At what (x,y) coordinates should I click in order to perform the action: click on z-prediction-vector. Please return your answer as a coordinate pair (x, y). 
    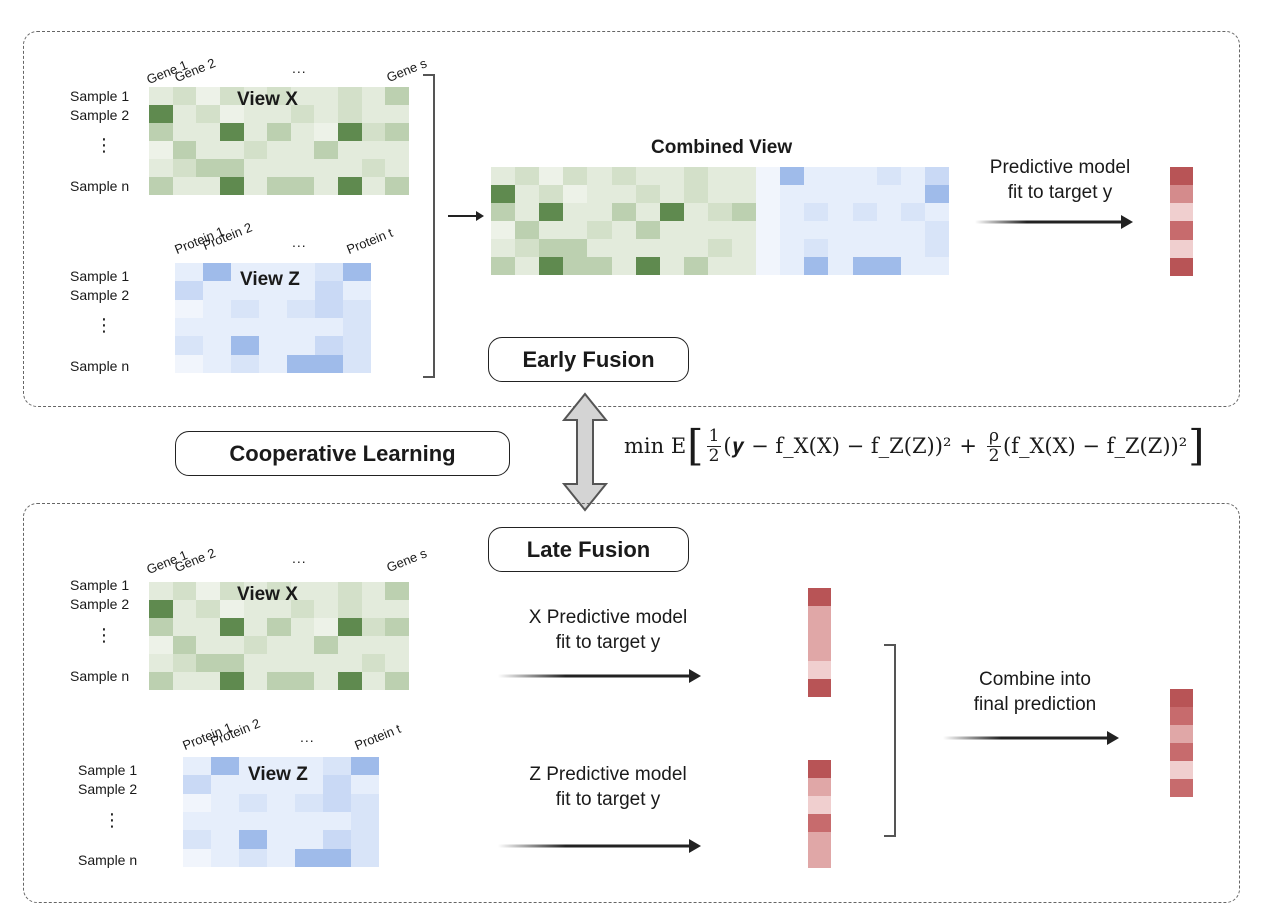
    Looking at the image, I should click on (819, 814).